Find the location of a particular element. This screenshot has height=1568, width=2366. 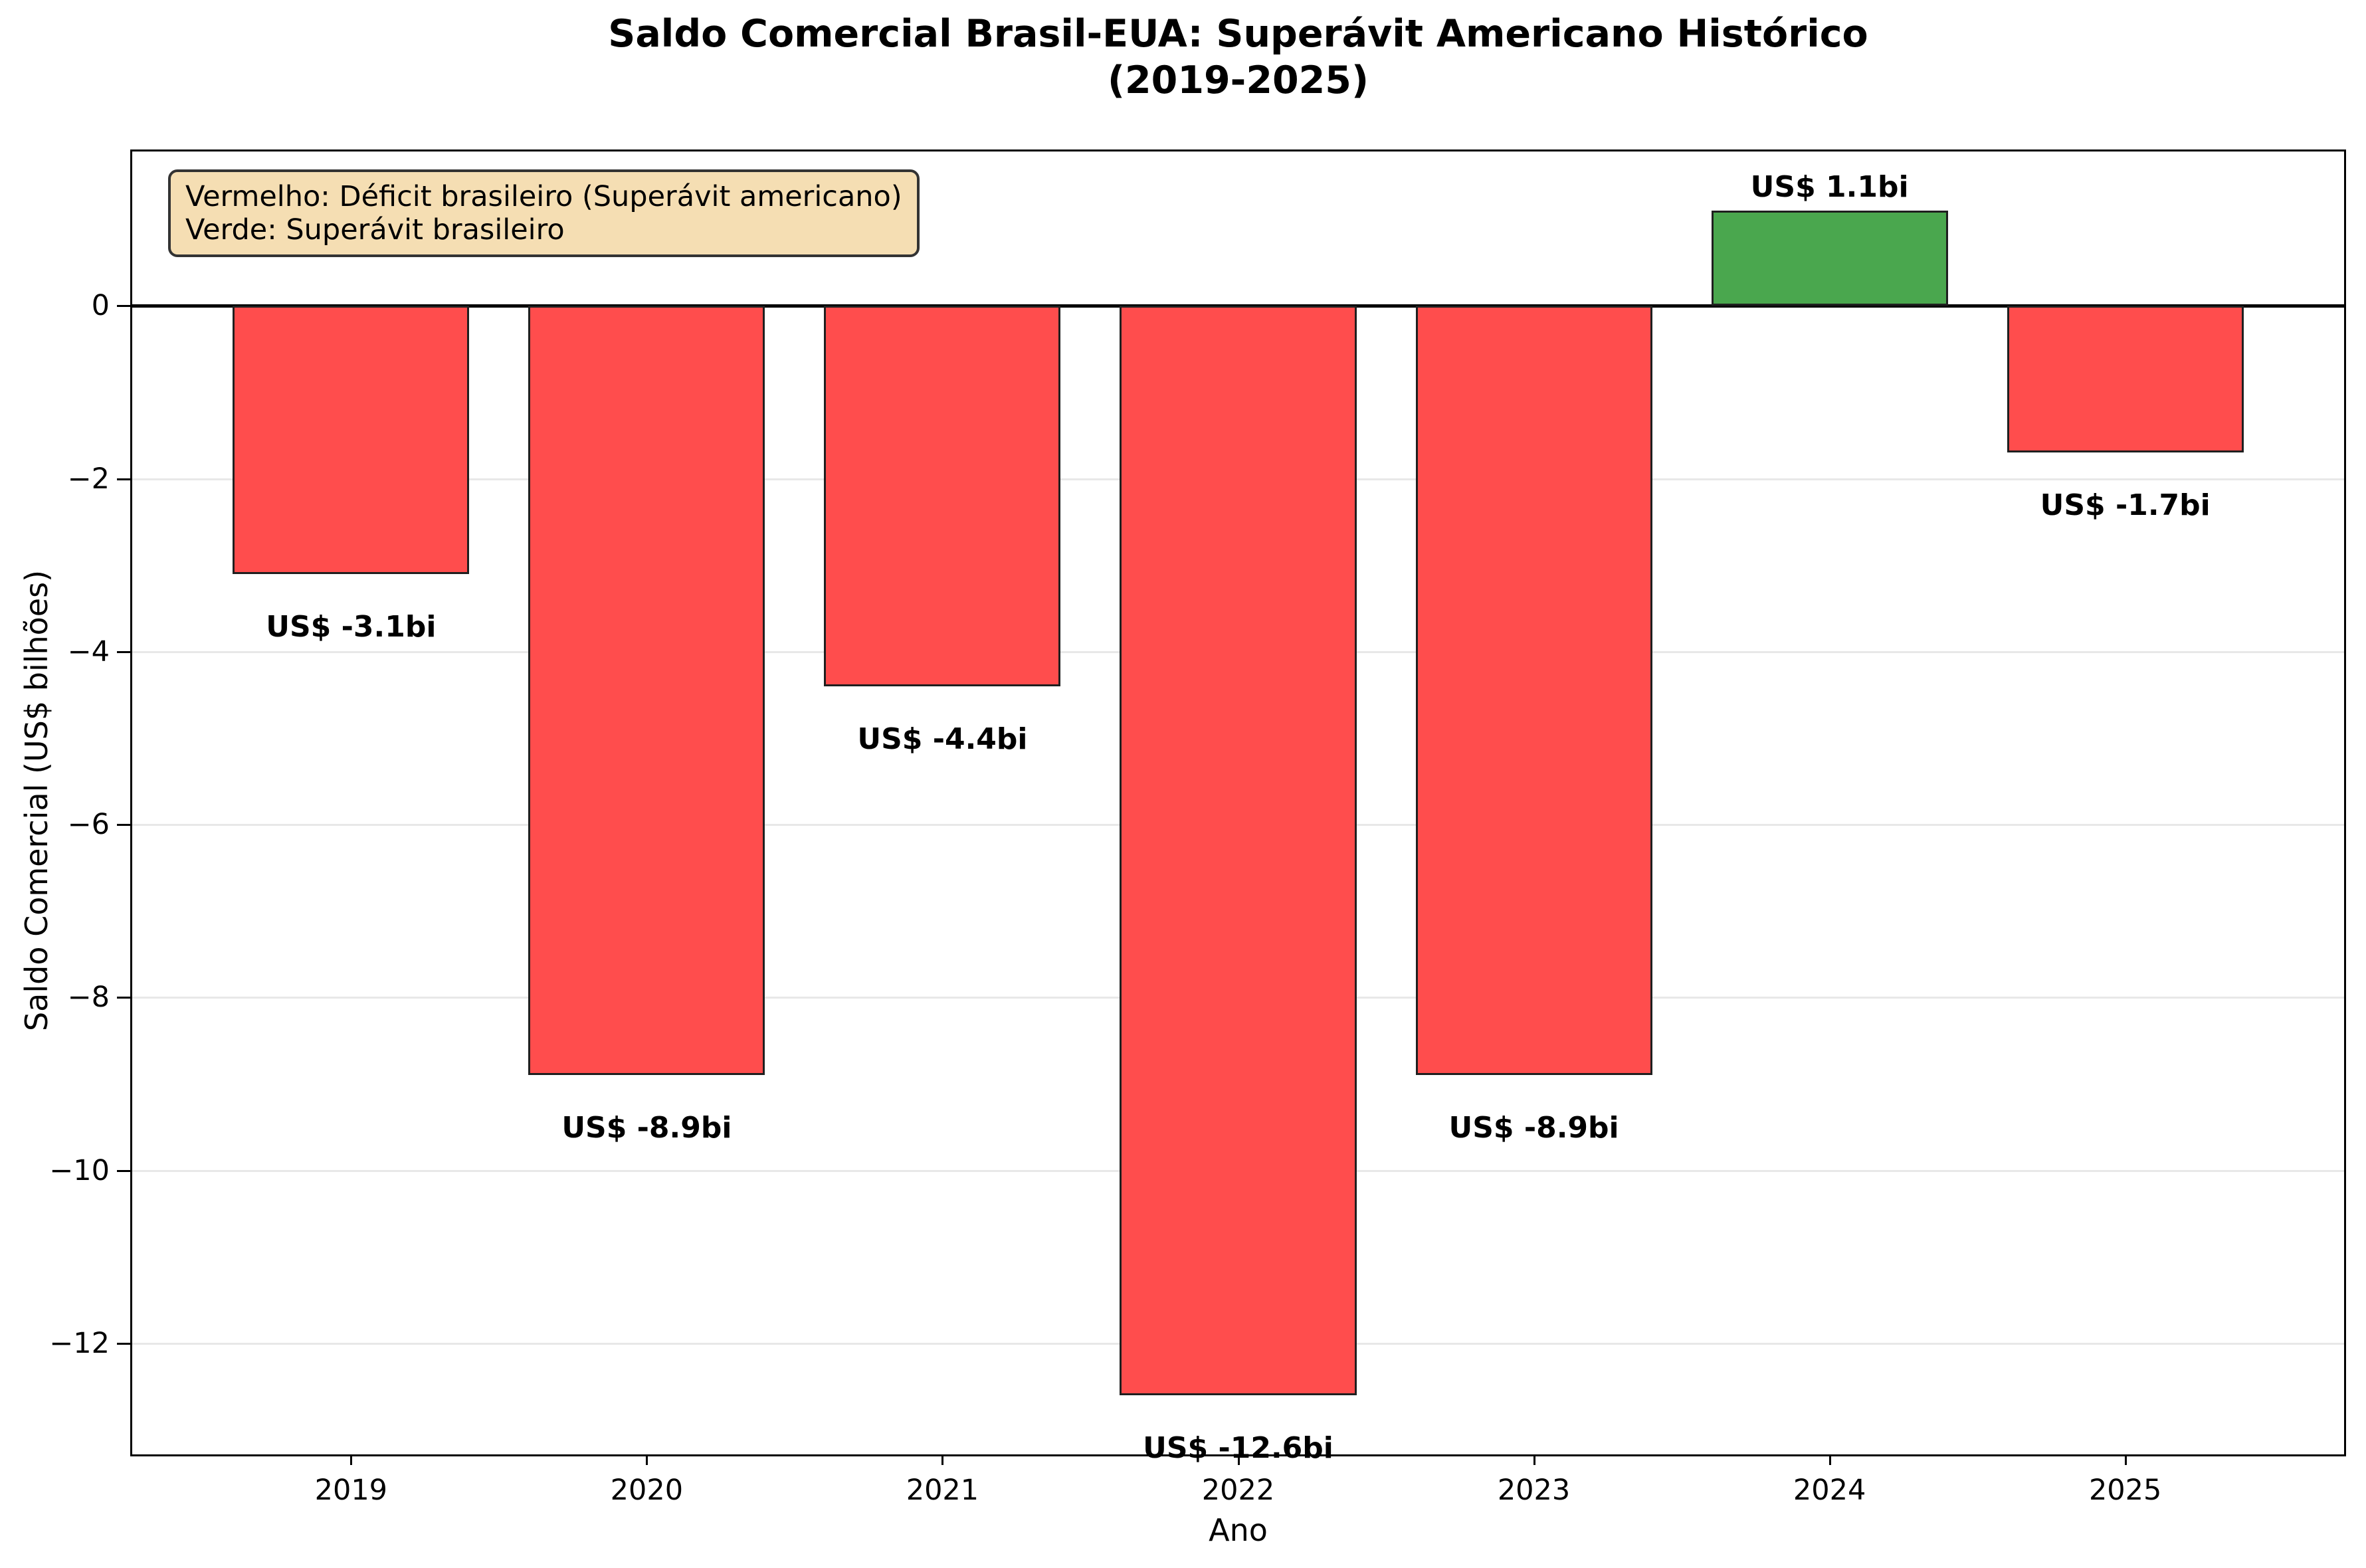

bar-2019 is located at coordinates (351, 440).